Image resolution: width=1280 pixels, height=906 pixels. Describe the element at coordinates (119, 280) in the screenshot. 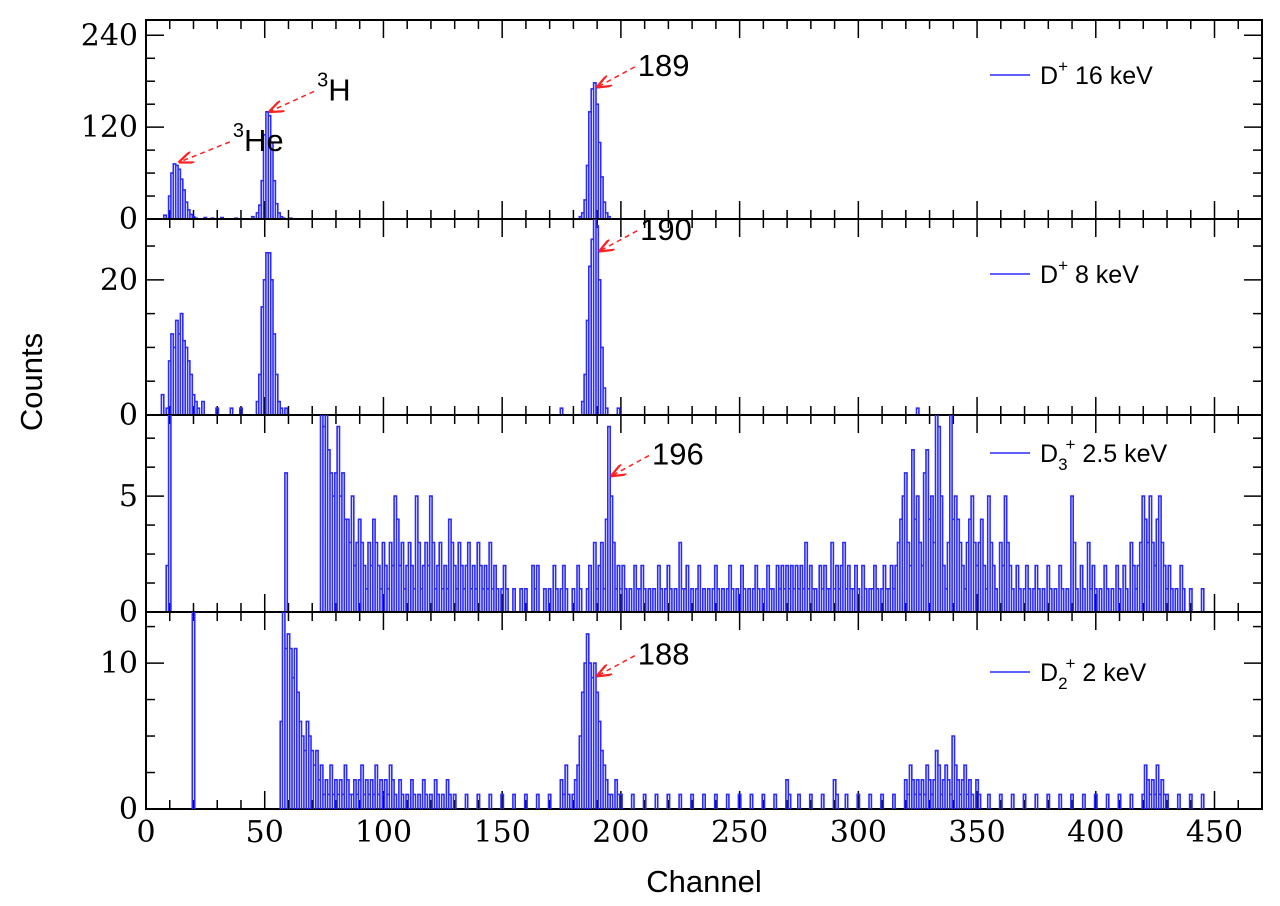

I see `y-tick-label: 20` at that location.